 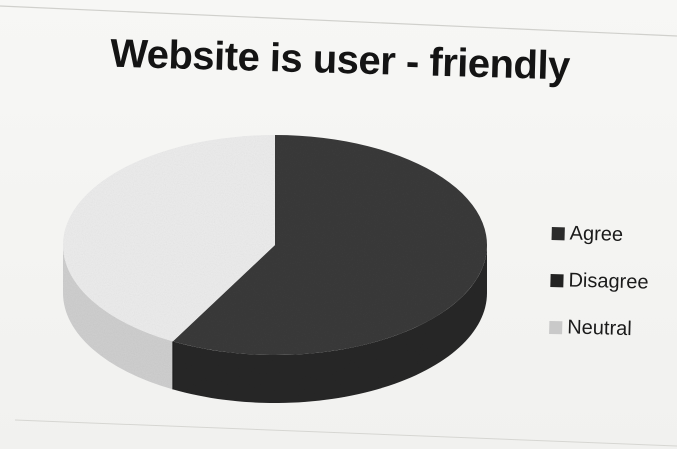 What do you see at coordinates (118, 317) in the screenshot?
I see `pie-slice-neutral-side` at bounding box center [118, 317].